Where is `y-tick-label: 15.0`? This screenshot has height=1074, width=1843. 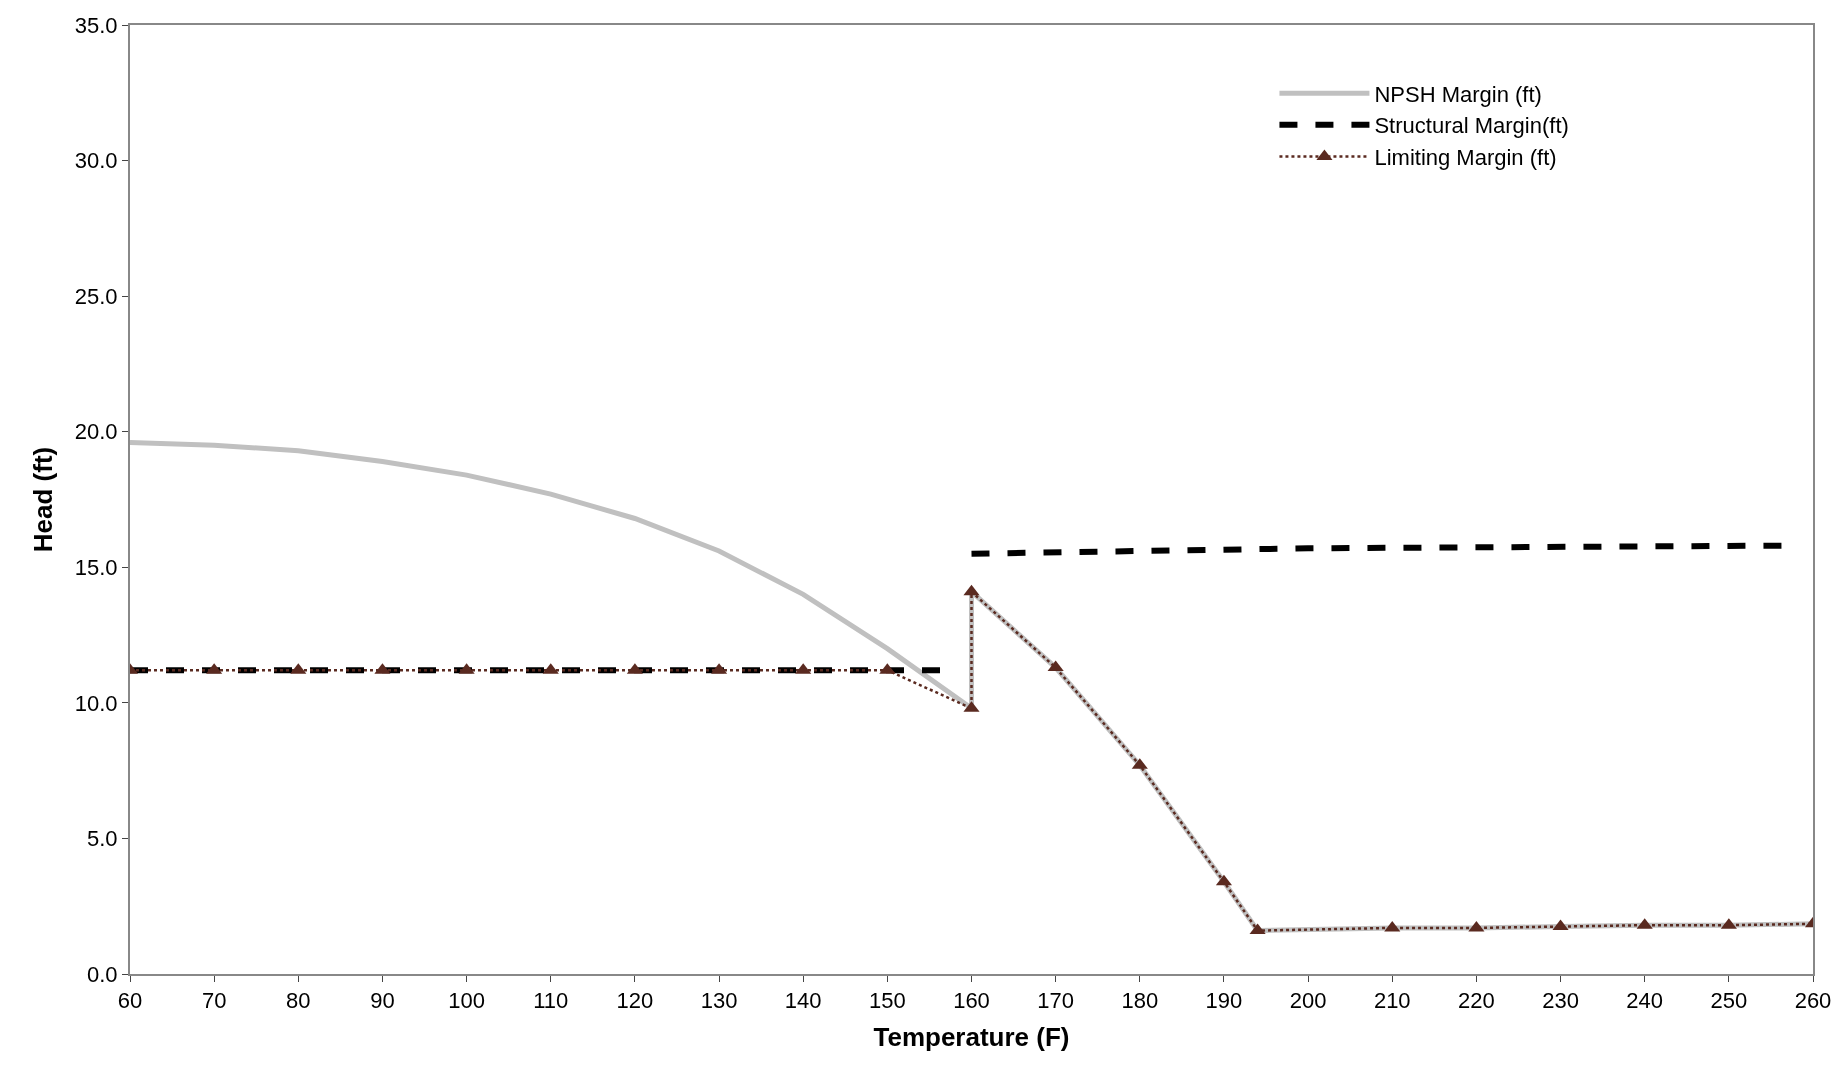 y-tick-label: 15.0 is located at coordinates (96, 567).